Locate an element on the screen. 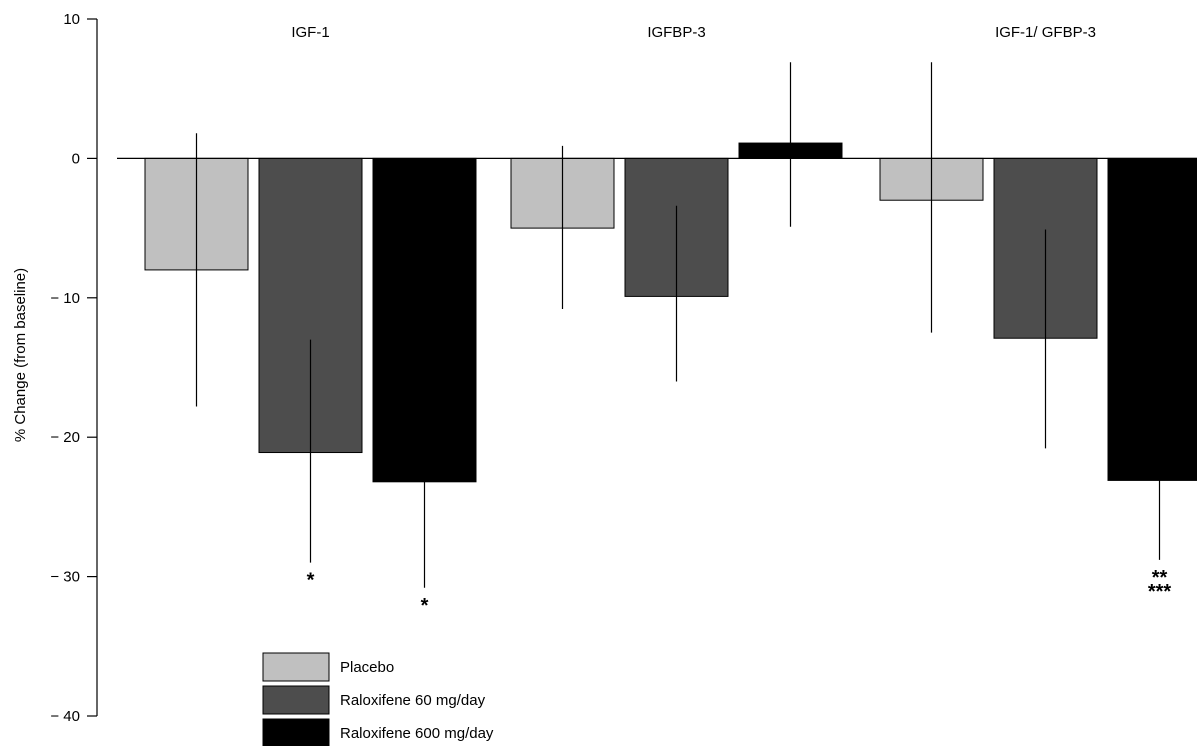 This screenshot has height=746, width=1197. y-tick-label: 10 is located at coordinates (71, 19).